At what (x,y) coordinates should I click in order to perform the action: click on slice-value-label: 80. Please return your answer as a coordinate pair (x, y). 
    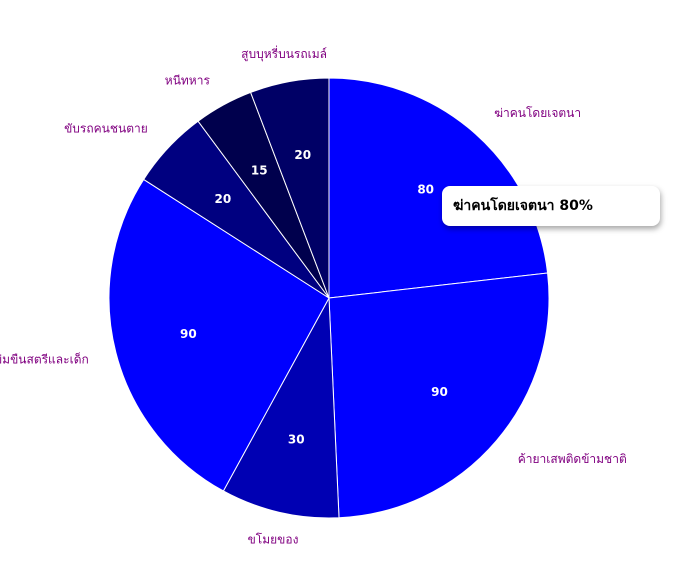
    Looking at the image, I should click on (425, 190).